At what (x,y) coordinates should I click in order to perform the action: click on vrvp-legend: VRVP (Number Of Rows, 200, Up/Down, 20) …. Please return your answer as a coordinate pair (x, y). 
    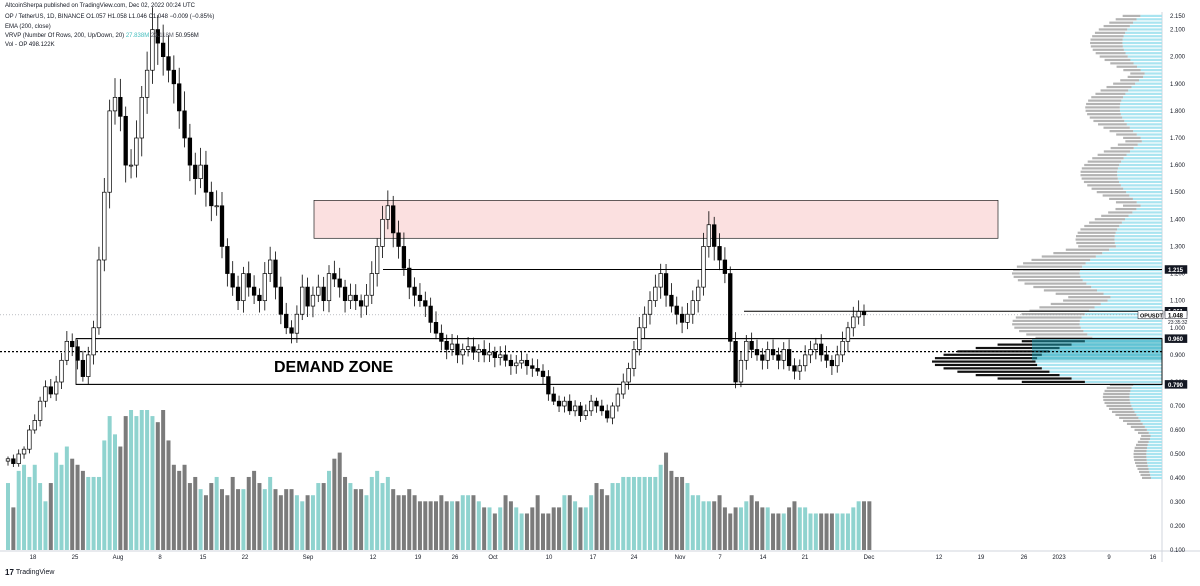
    Looking at the image, I should click on (102, 36).